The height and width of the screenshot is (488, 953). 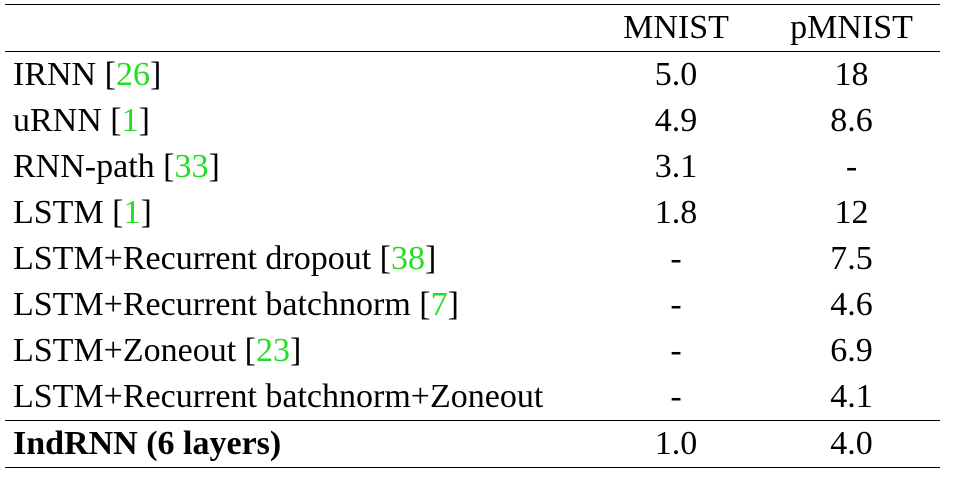 I want to click on method-cell: LSTM+Recurrent batchnorm+Zoneout, so click(x=308, y=397).